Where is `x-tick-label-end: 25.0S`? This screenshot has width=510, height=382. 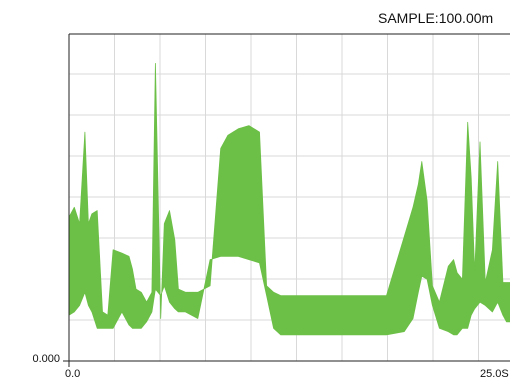 x-tick-label-end: 25.0S is located at coordinates (494, 374).